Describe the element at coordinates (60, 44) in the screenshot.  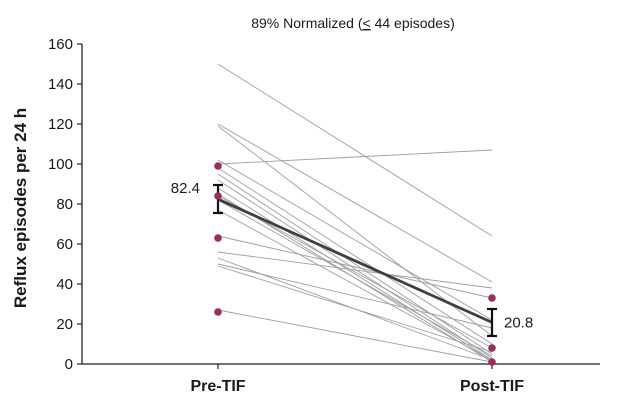
I see `y-tick-label-8: 160` at that location.